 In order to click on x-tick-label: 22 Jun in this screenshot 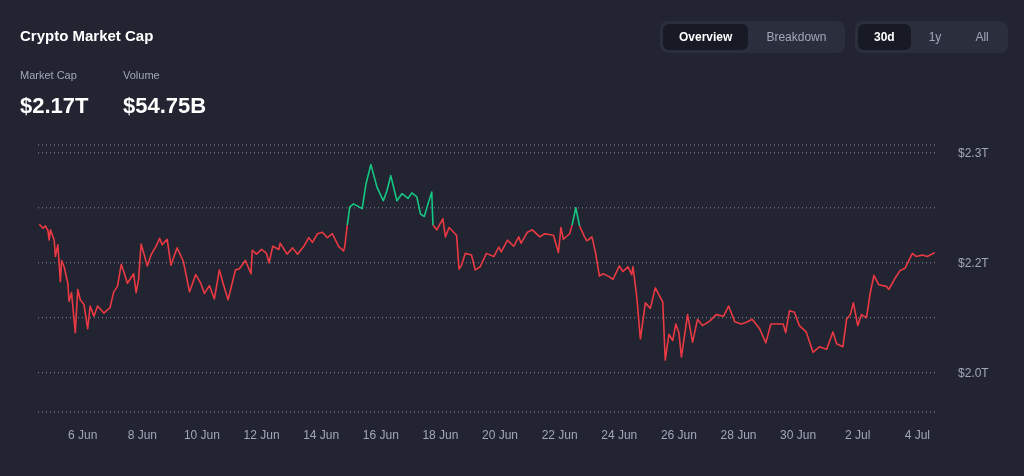, I will do `click(559, 434)`.